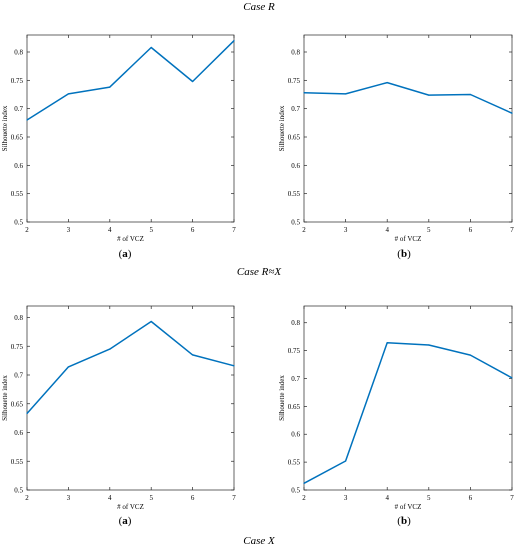  Describe the element at coordinates (259, 541) in the screenshot. I see `case-x-heading: Case X` at that location.